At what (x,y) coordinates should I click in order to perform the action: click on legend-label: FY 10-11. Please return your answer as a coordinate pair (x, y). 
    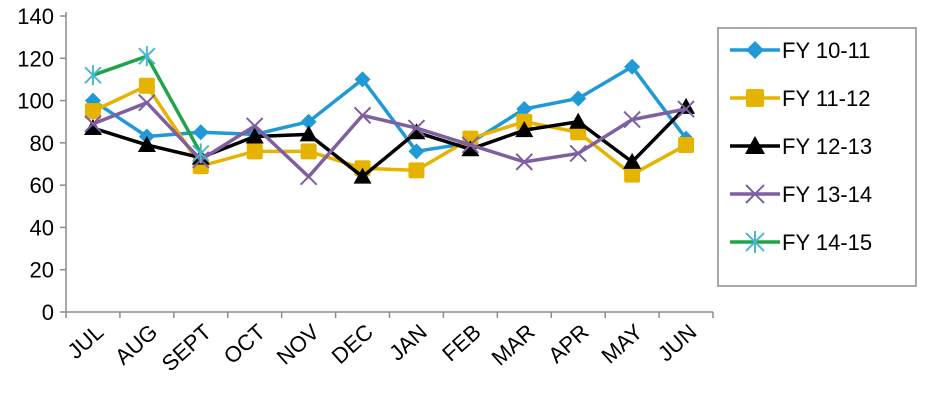
    Looking at the image, I should click on (826, 50).